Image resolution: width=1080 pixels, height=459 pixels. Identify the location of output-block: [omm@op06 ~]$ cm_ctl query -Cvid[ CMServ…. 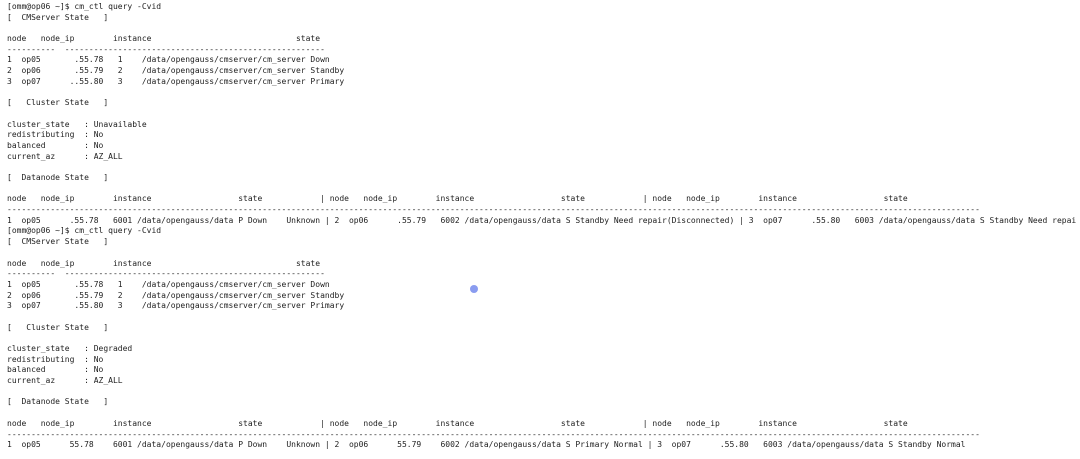
(541, 12).